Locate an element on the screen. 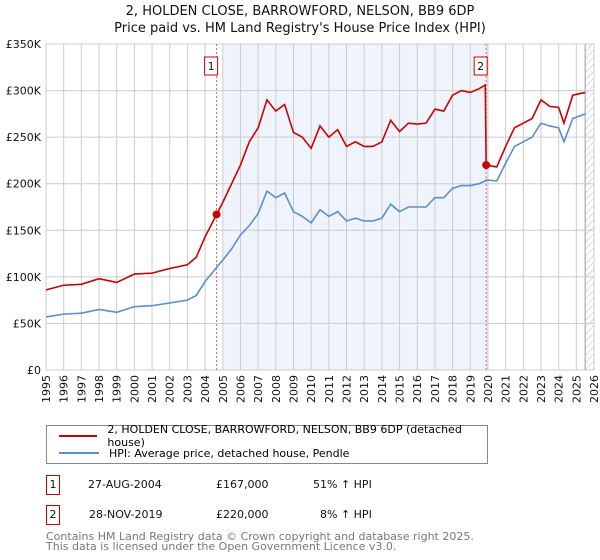 This screenshot has width=600, height=560. x-tick-label: 2020 is located at coordinates (488, 389).